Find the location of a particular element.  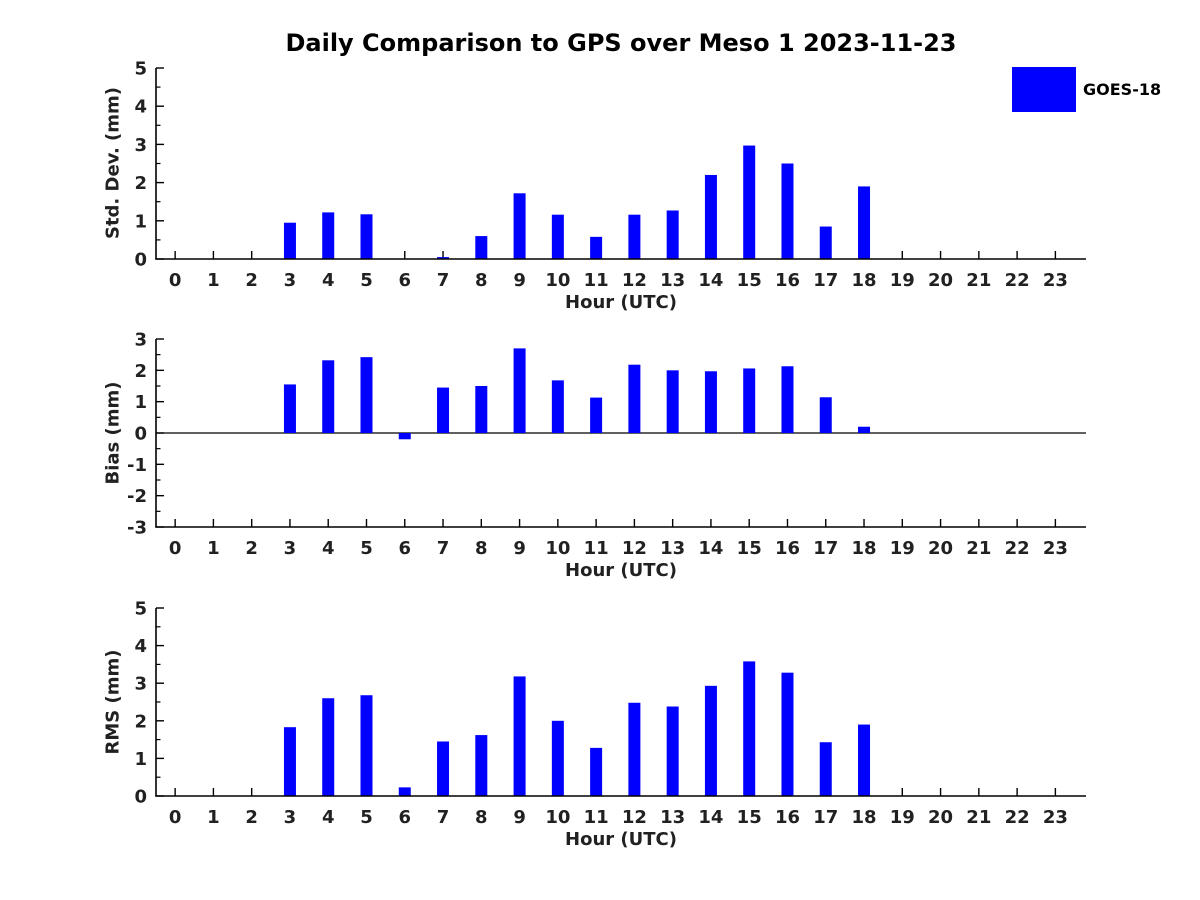

x-tick-label: 18 is located at coordinates (863, 817).